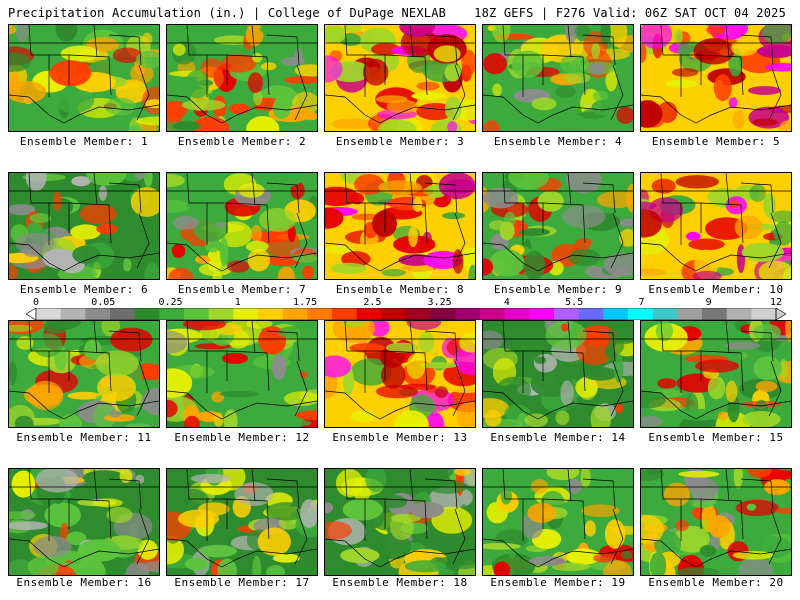 This screenshot has width=800, height=600. Describe the element at coordinates (716, 141) in the screenshot. I see `ensemble-member-label: Ensemble Member: 5` at that location.